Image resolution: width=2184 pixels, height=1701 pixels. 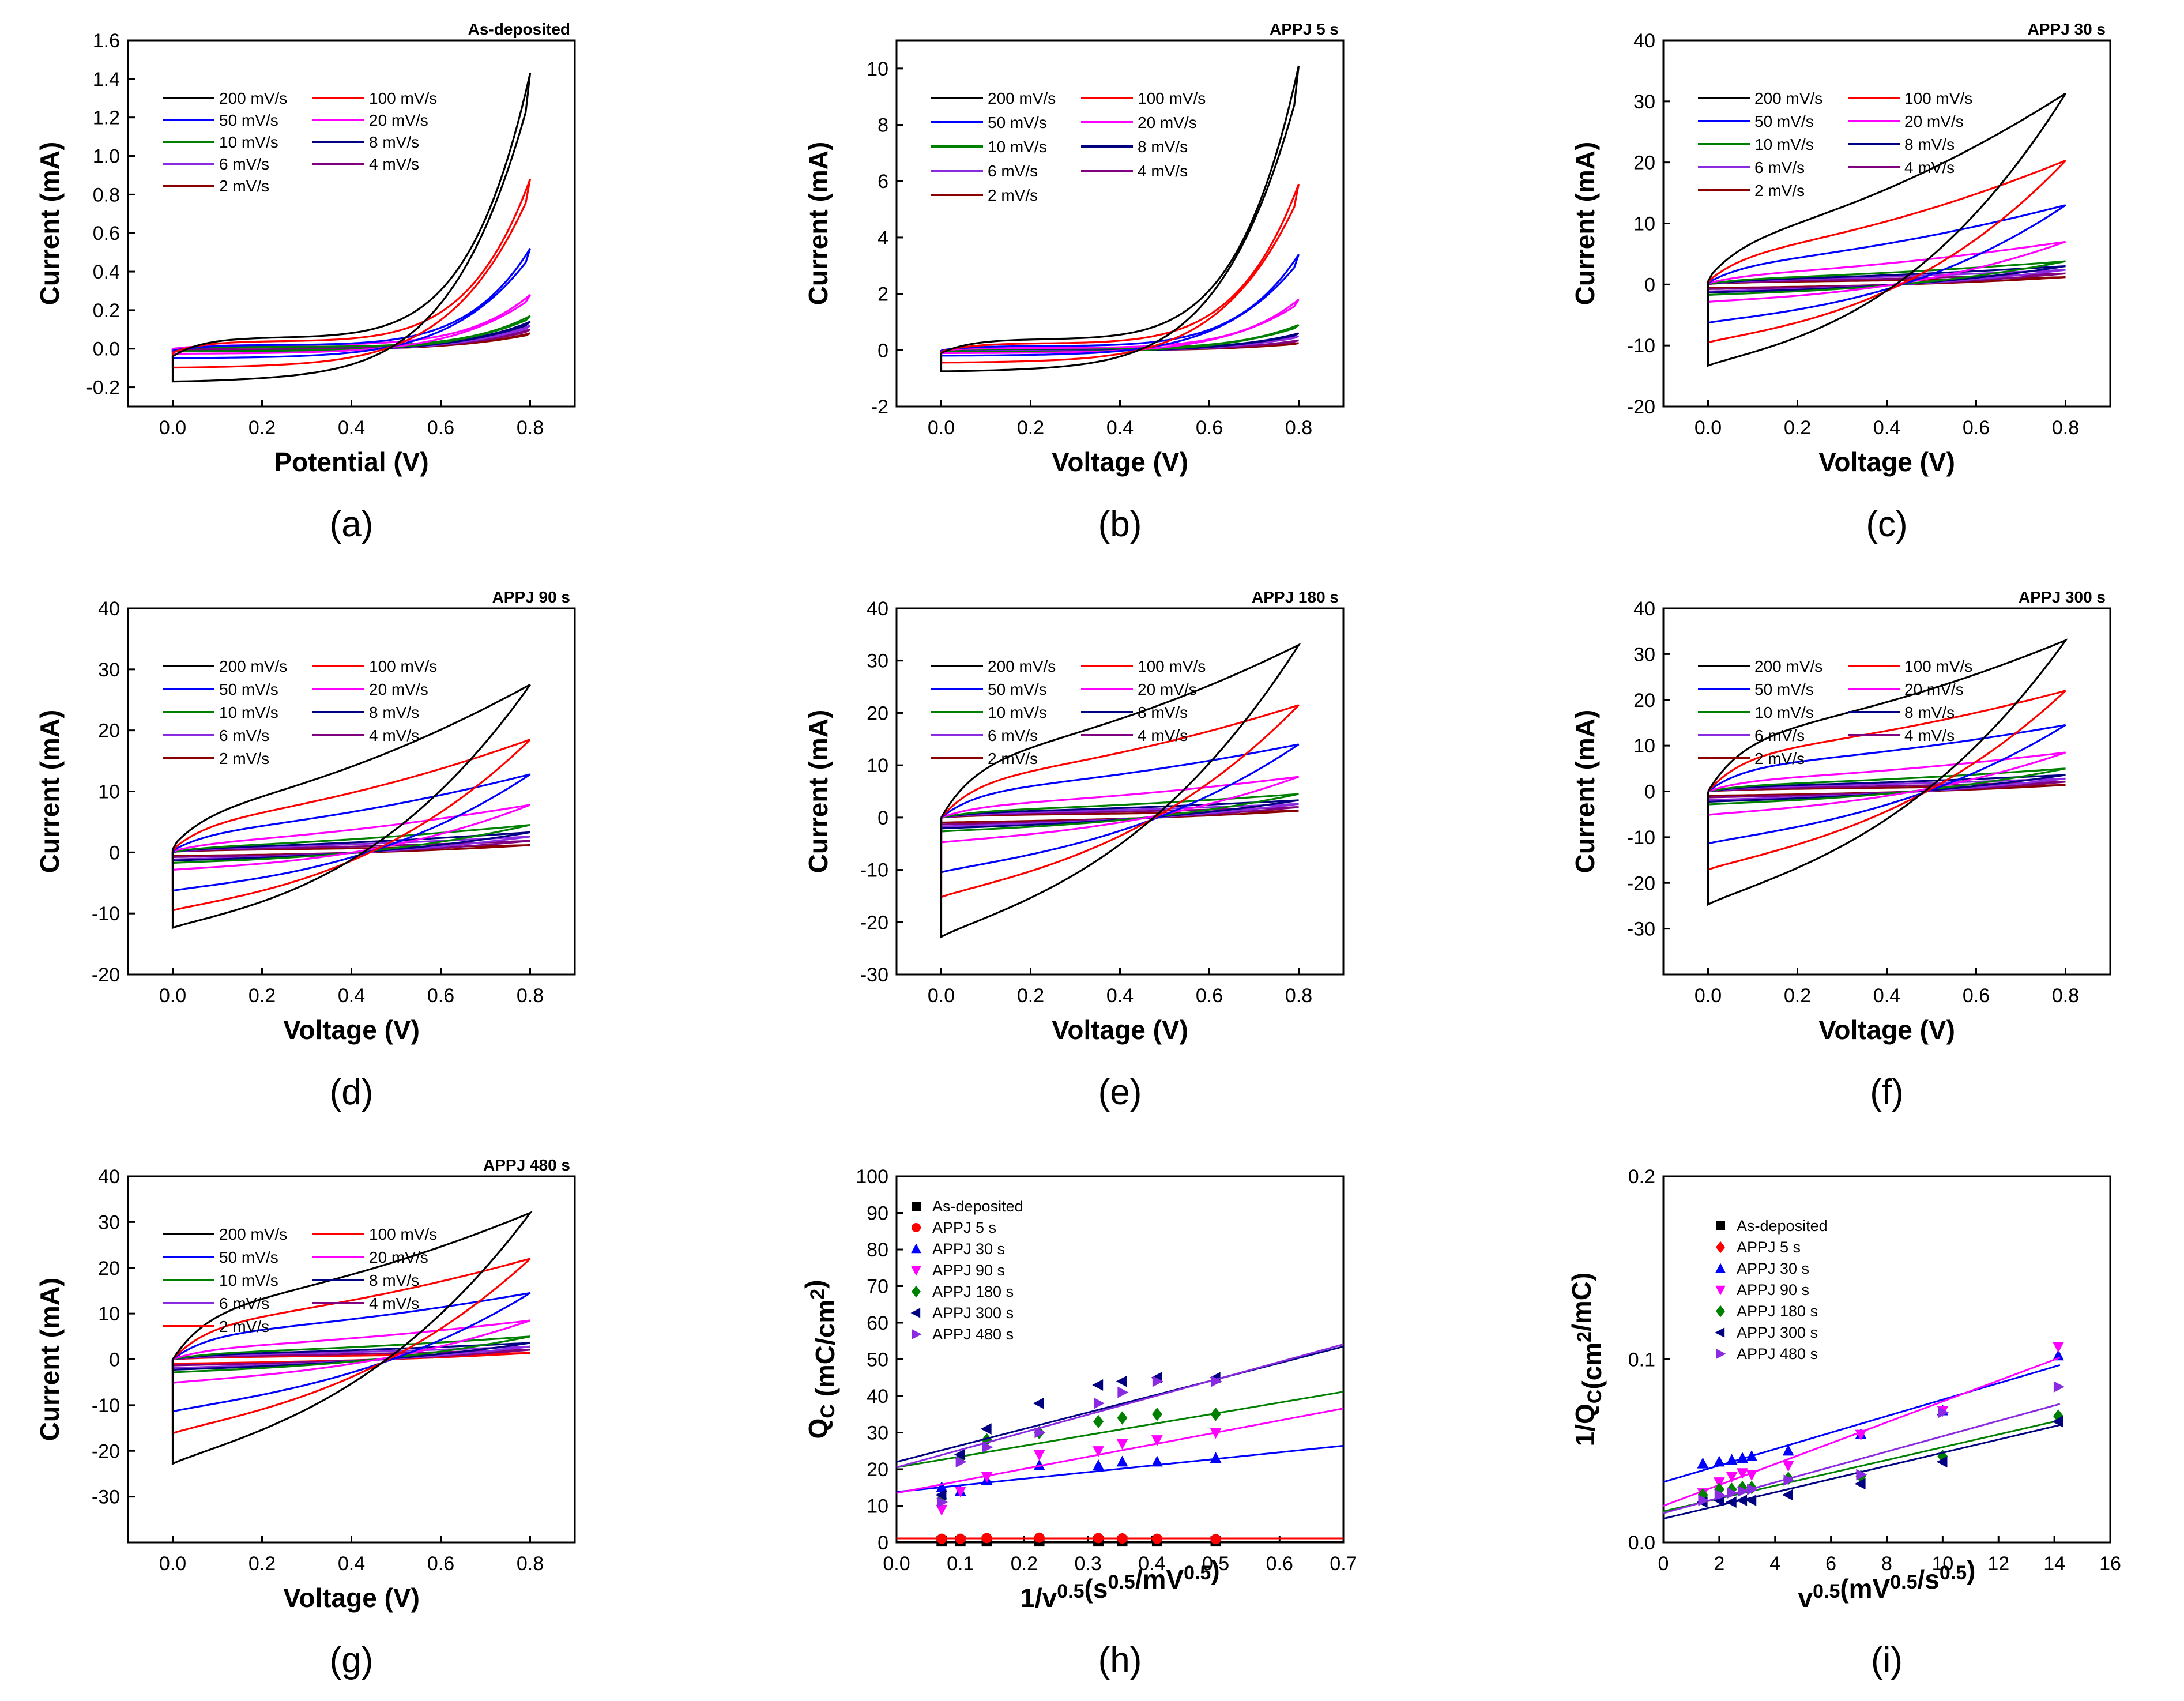 I want to click on y-tick-label: 0, so click(x=883, y=818).